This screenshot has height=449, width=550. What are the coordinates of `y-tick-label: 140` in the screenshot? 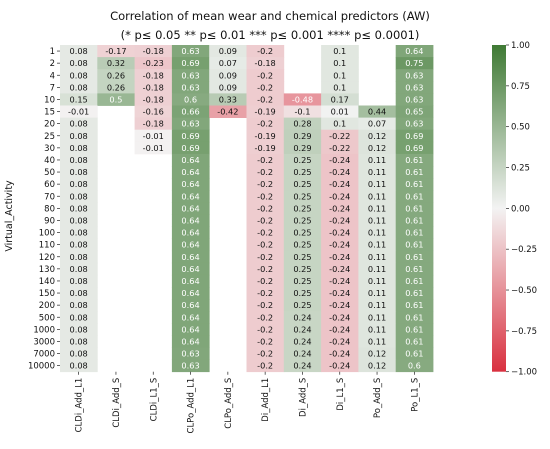 It's located at (47, 282).